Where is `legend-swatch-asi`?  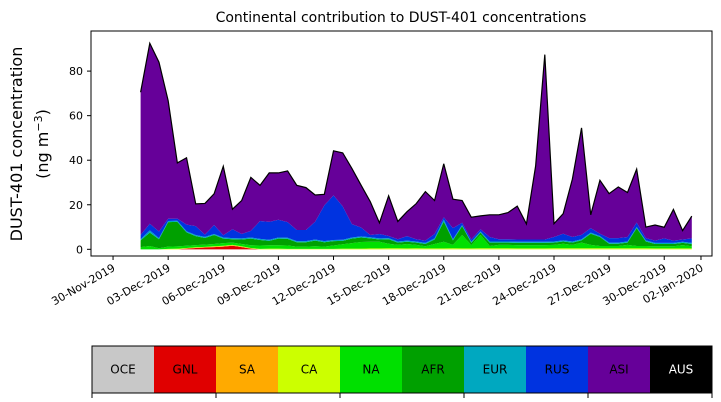 legend-swatch-asi is located at coordinates (619, 369).